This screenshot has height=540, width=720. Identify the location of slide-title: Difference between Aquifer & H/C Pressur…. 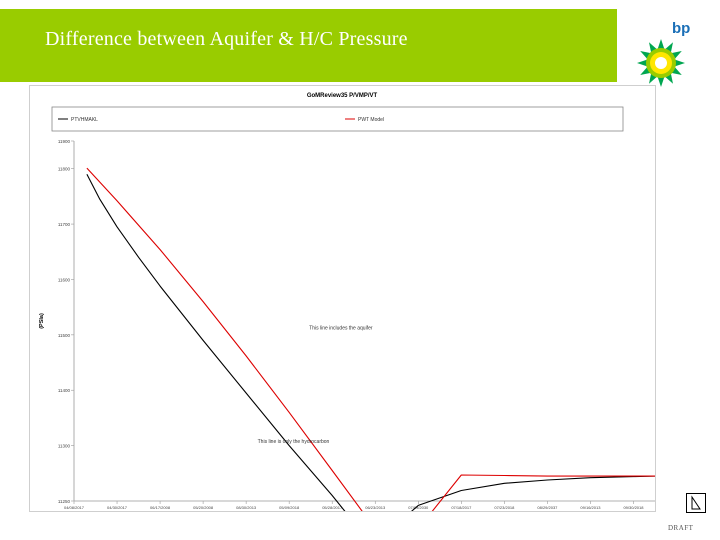
(226, 39).